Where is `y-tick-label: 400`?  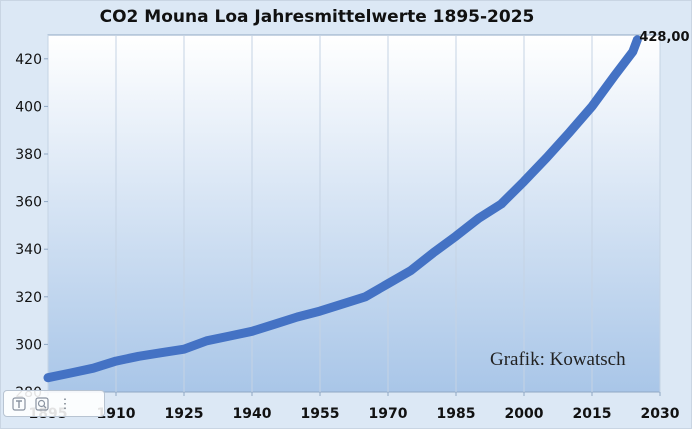 y-tick-label: 400 is located at coordinates (28, 107).